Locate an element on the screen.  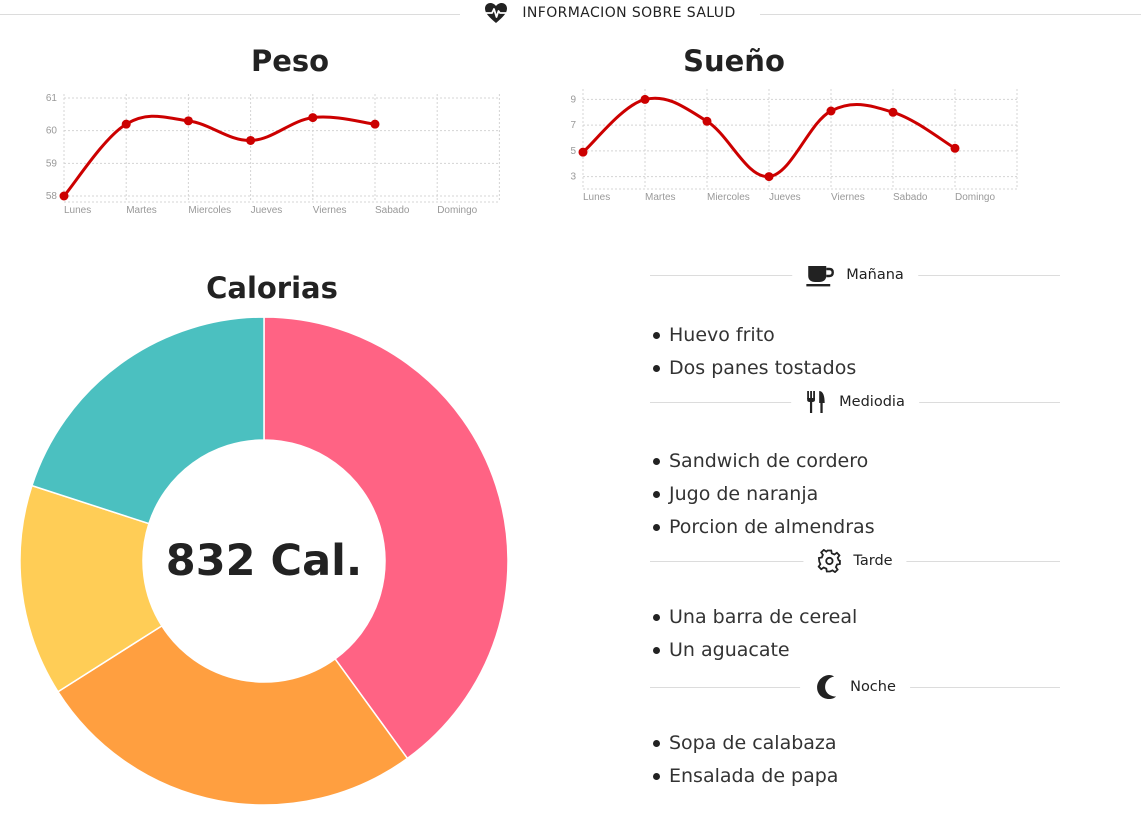
header-rule-right is located at coordinates (950, 14).